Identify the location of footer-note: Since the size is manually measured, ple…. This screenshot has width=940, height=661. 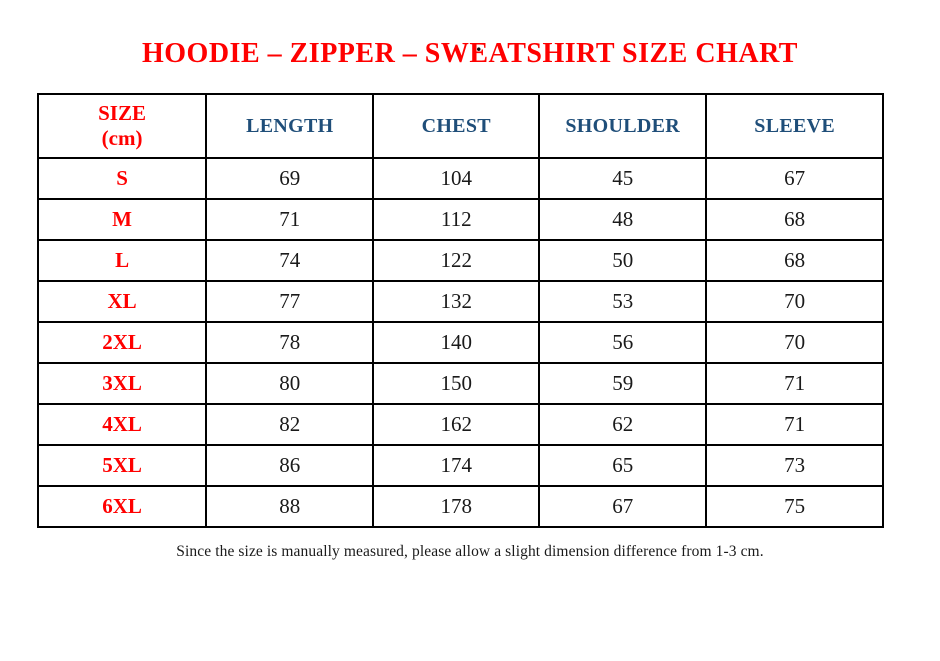
(470, 552).